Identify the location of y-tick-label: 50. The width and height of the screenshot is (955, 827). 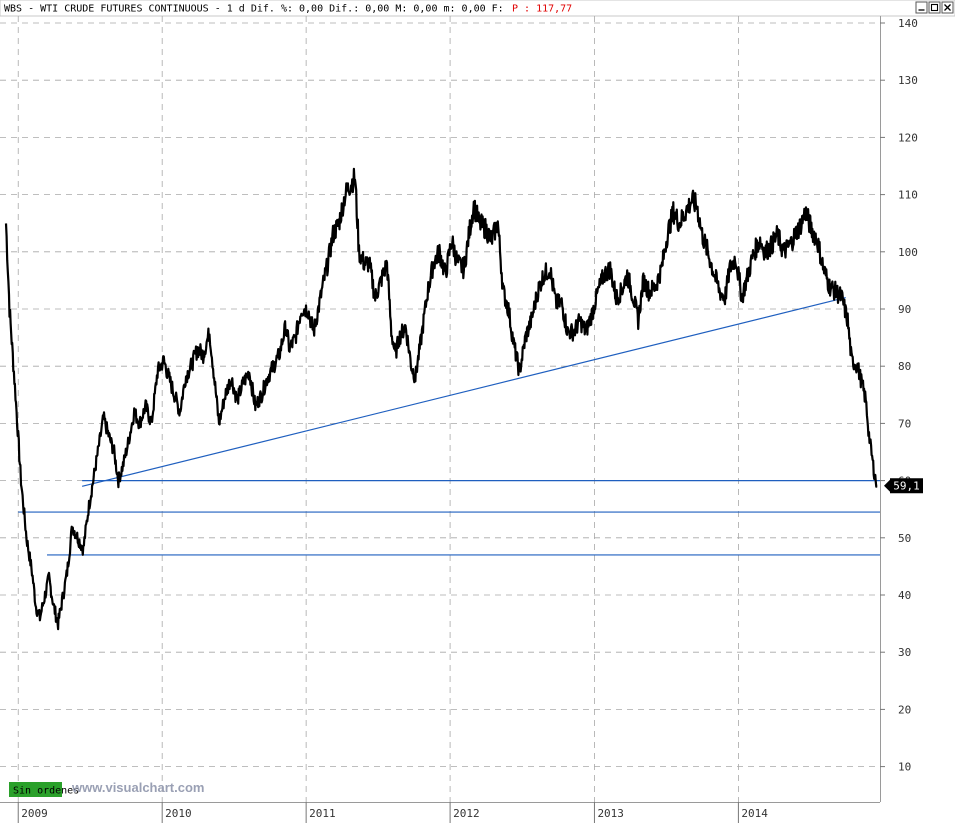
(904, 538).